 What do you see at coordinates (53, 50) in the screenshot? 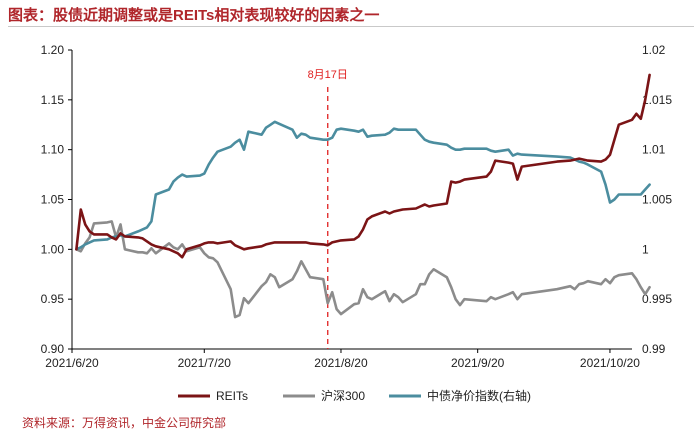
I see `y-tick-label: 1.20` at bounding box center [53, 50].